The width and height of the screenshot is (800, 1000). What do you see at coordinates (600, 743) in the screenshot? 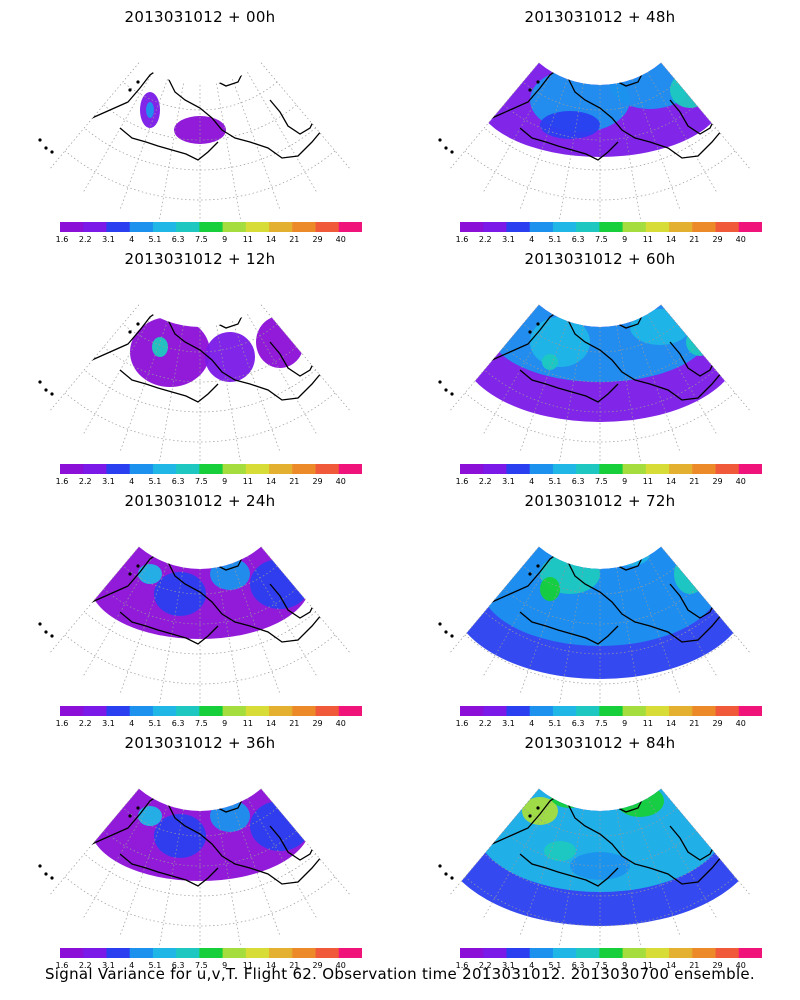
I see `panel-title: 2013031012 + 84h` at bounding box center [600, 743].